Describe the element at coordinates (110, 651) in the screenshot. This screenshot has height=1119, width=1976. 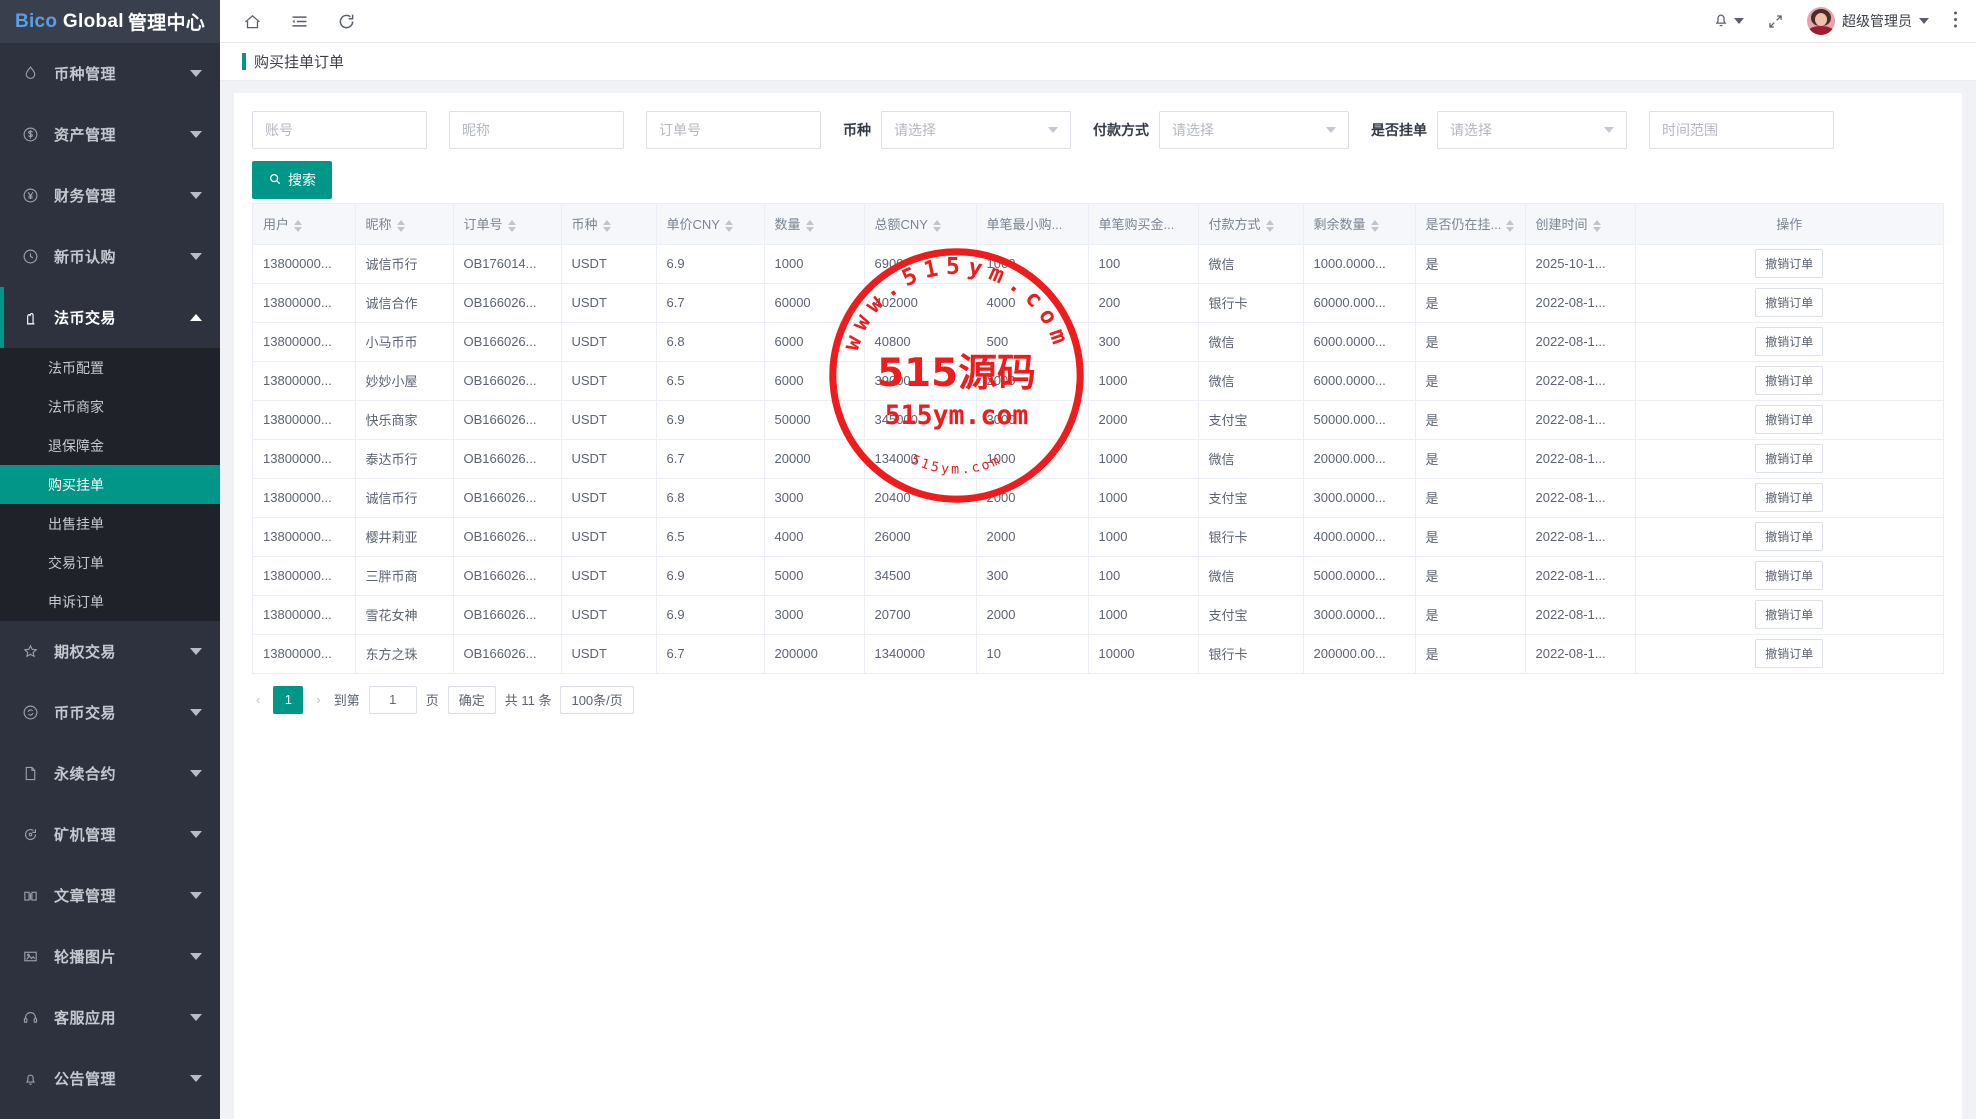
I see `sidebar-item-options-trading: 期权交易` at that location.